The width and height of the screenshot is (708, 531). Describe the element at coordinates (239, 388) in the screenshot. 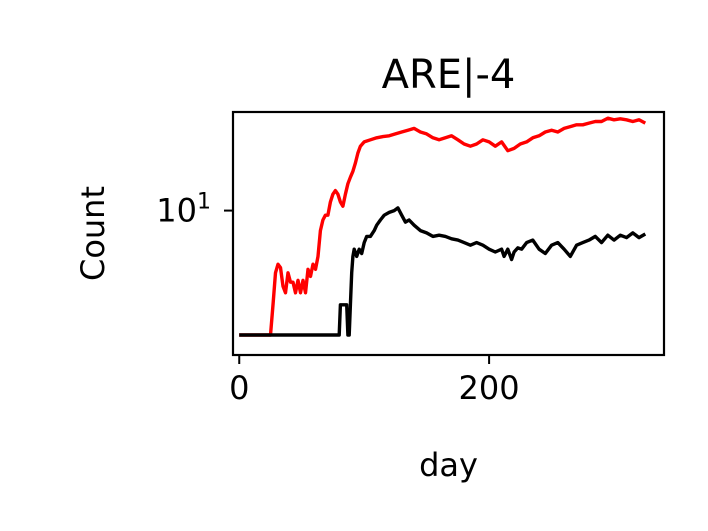

I see `x-tick-label-1: 0` at that location.